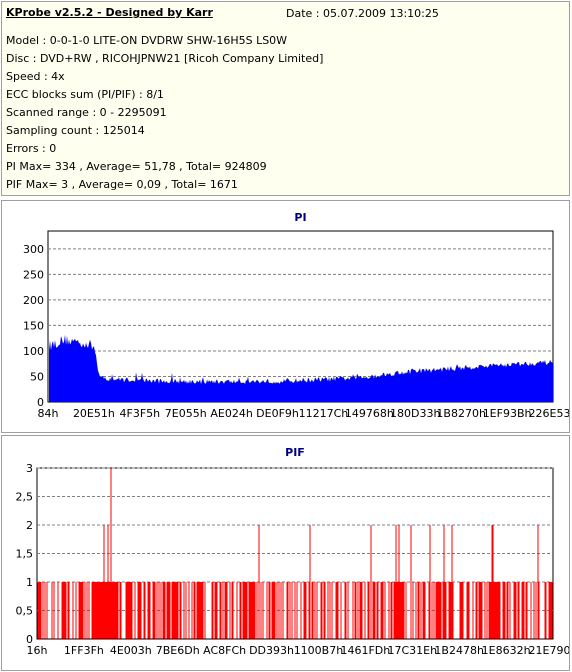  I want to click on app-title: KProbe v2.5.2 - Designed by Karr, so click(109, 12).